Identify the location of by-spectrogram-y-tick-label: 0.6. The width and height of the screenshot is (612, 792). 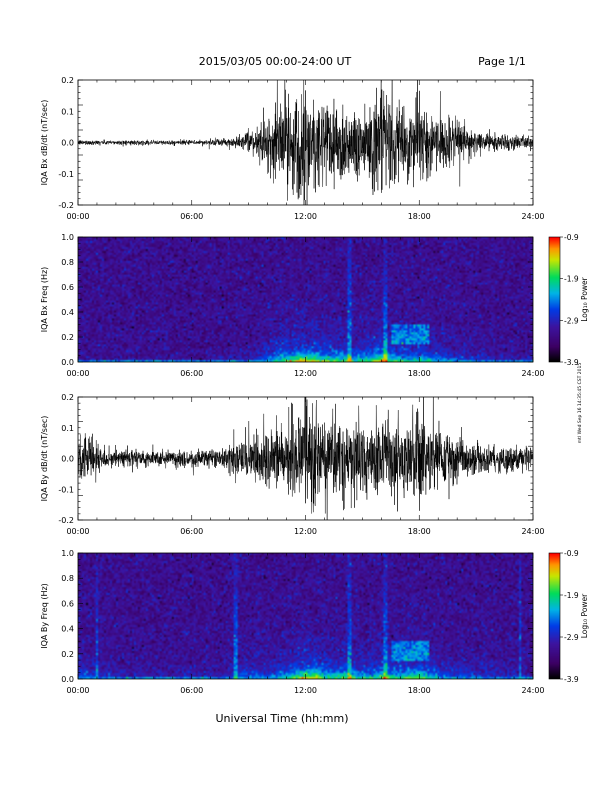
(67, 603).